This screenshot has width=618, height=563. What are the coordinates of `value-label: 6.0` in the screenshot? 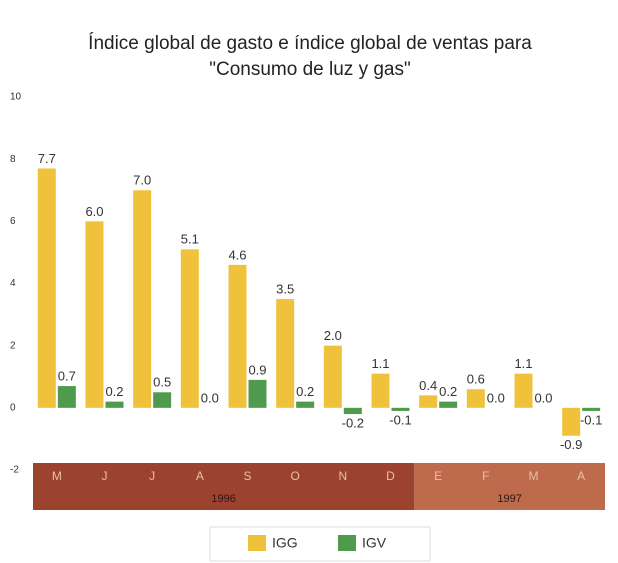 It's located at (94, 211).